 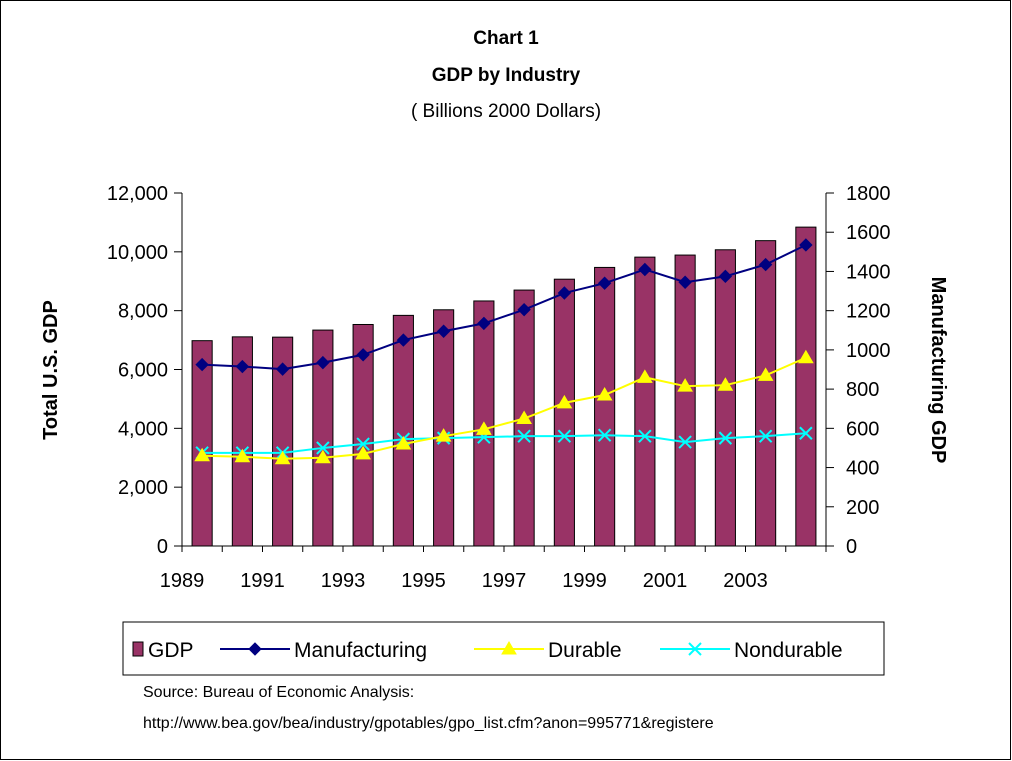 I want to click on left-axis-label: Total U.S. GDP, so click(x=51, y=370).